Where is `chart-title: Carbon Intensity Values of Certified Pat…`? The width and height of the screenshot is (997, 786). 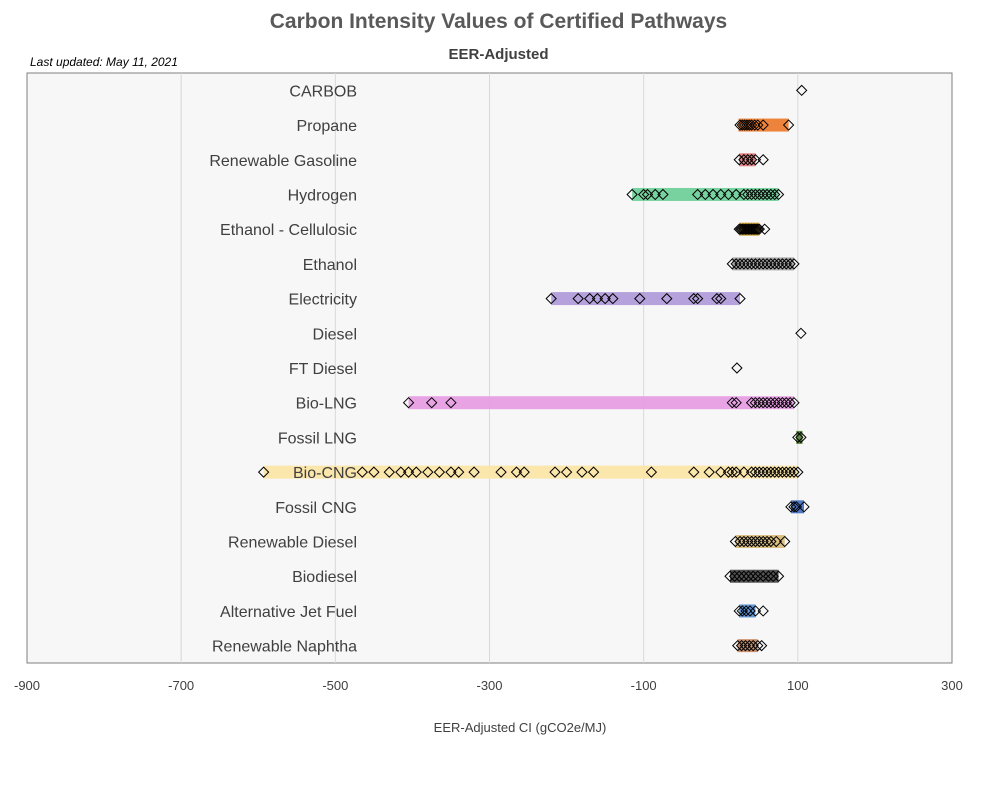 chart-title: Carbon Intensity Values of Certified Pat… is located at coordinates (498, 21).